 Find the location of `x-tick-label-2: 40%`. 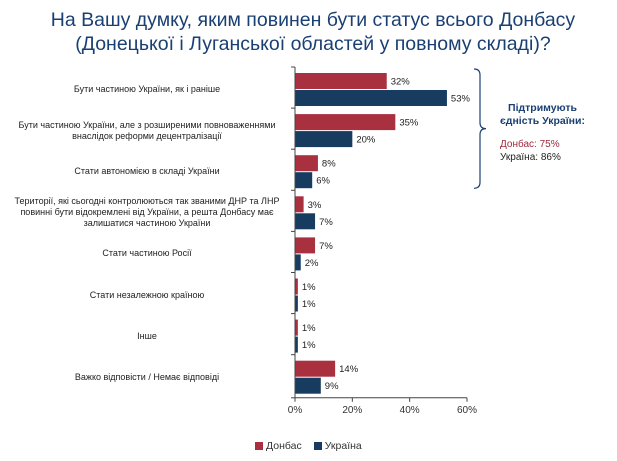

x-tick-label-2: 40% is located at coordinates (410, 410).